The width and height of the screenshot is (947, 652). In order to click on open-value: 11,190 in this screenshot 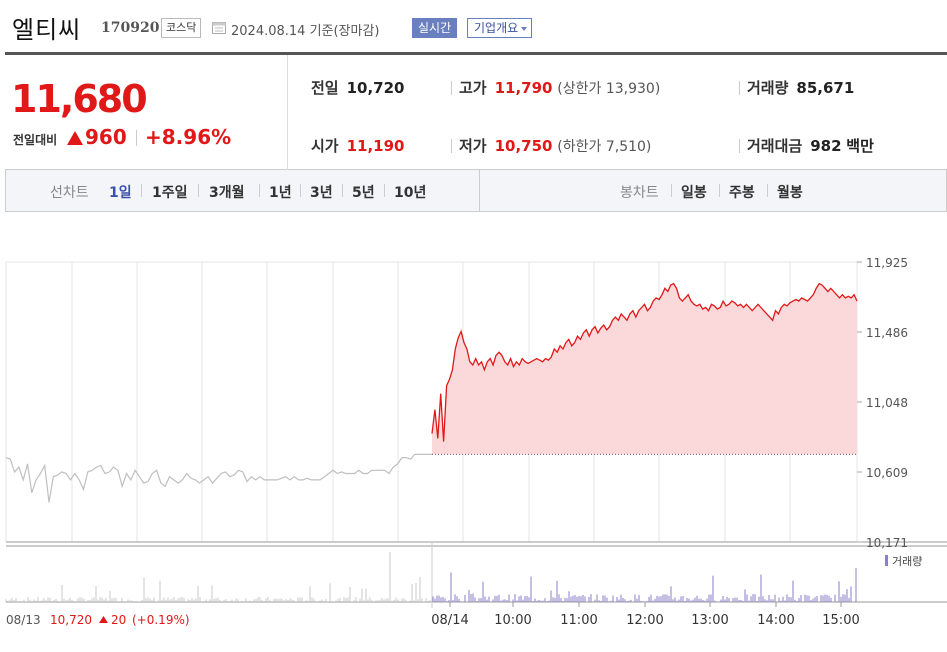, I will do `click(375, 146)`.